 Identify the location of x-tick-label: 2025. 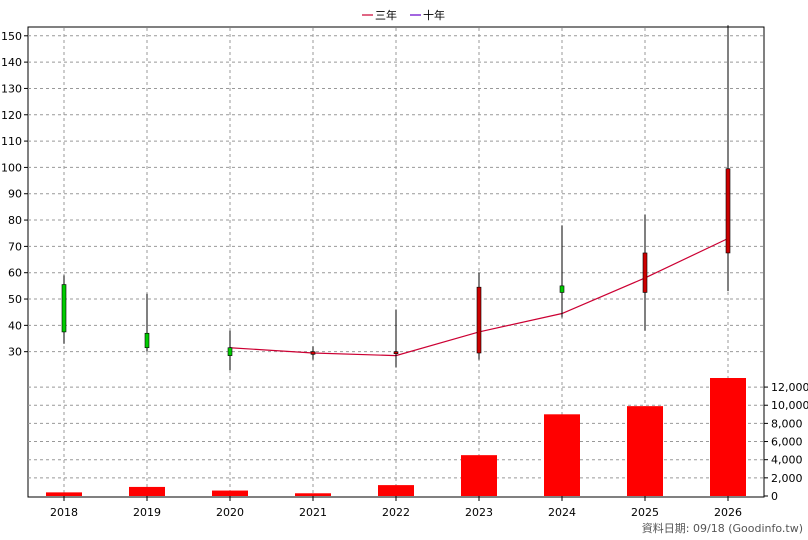
(645, 512).